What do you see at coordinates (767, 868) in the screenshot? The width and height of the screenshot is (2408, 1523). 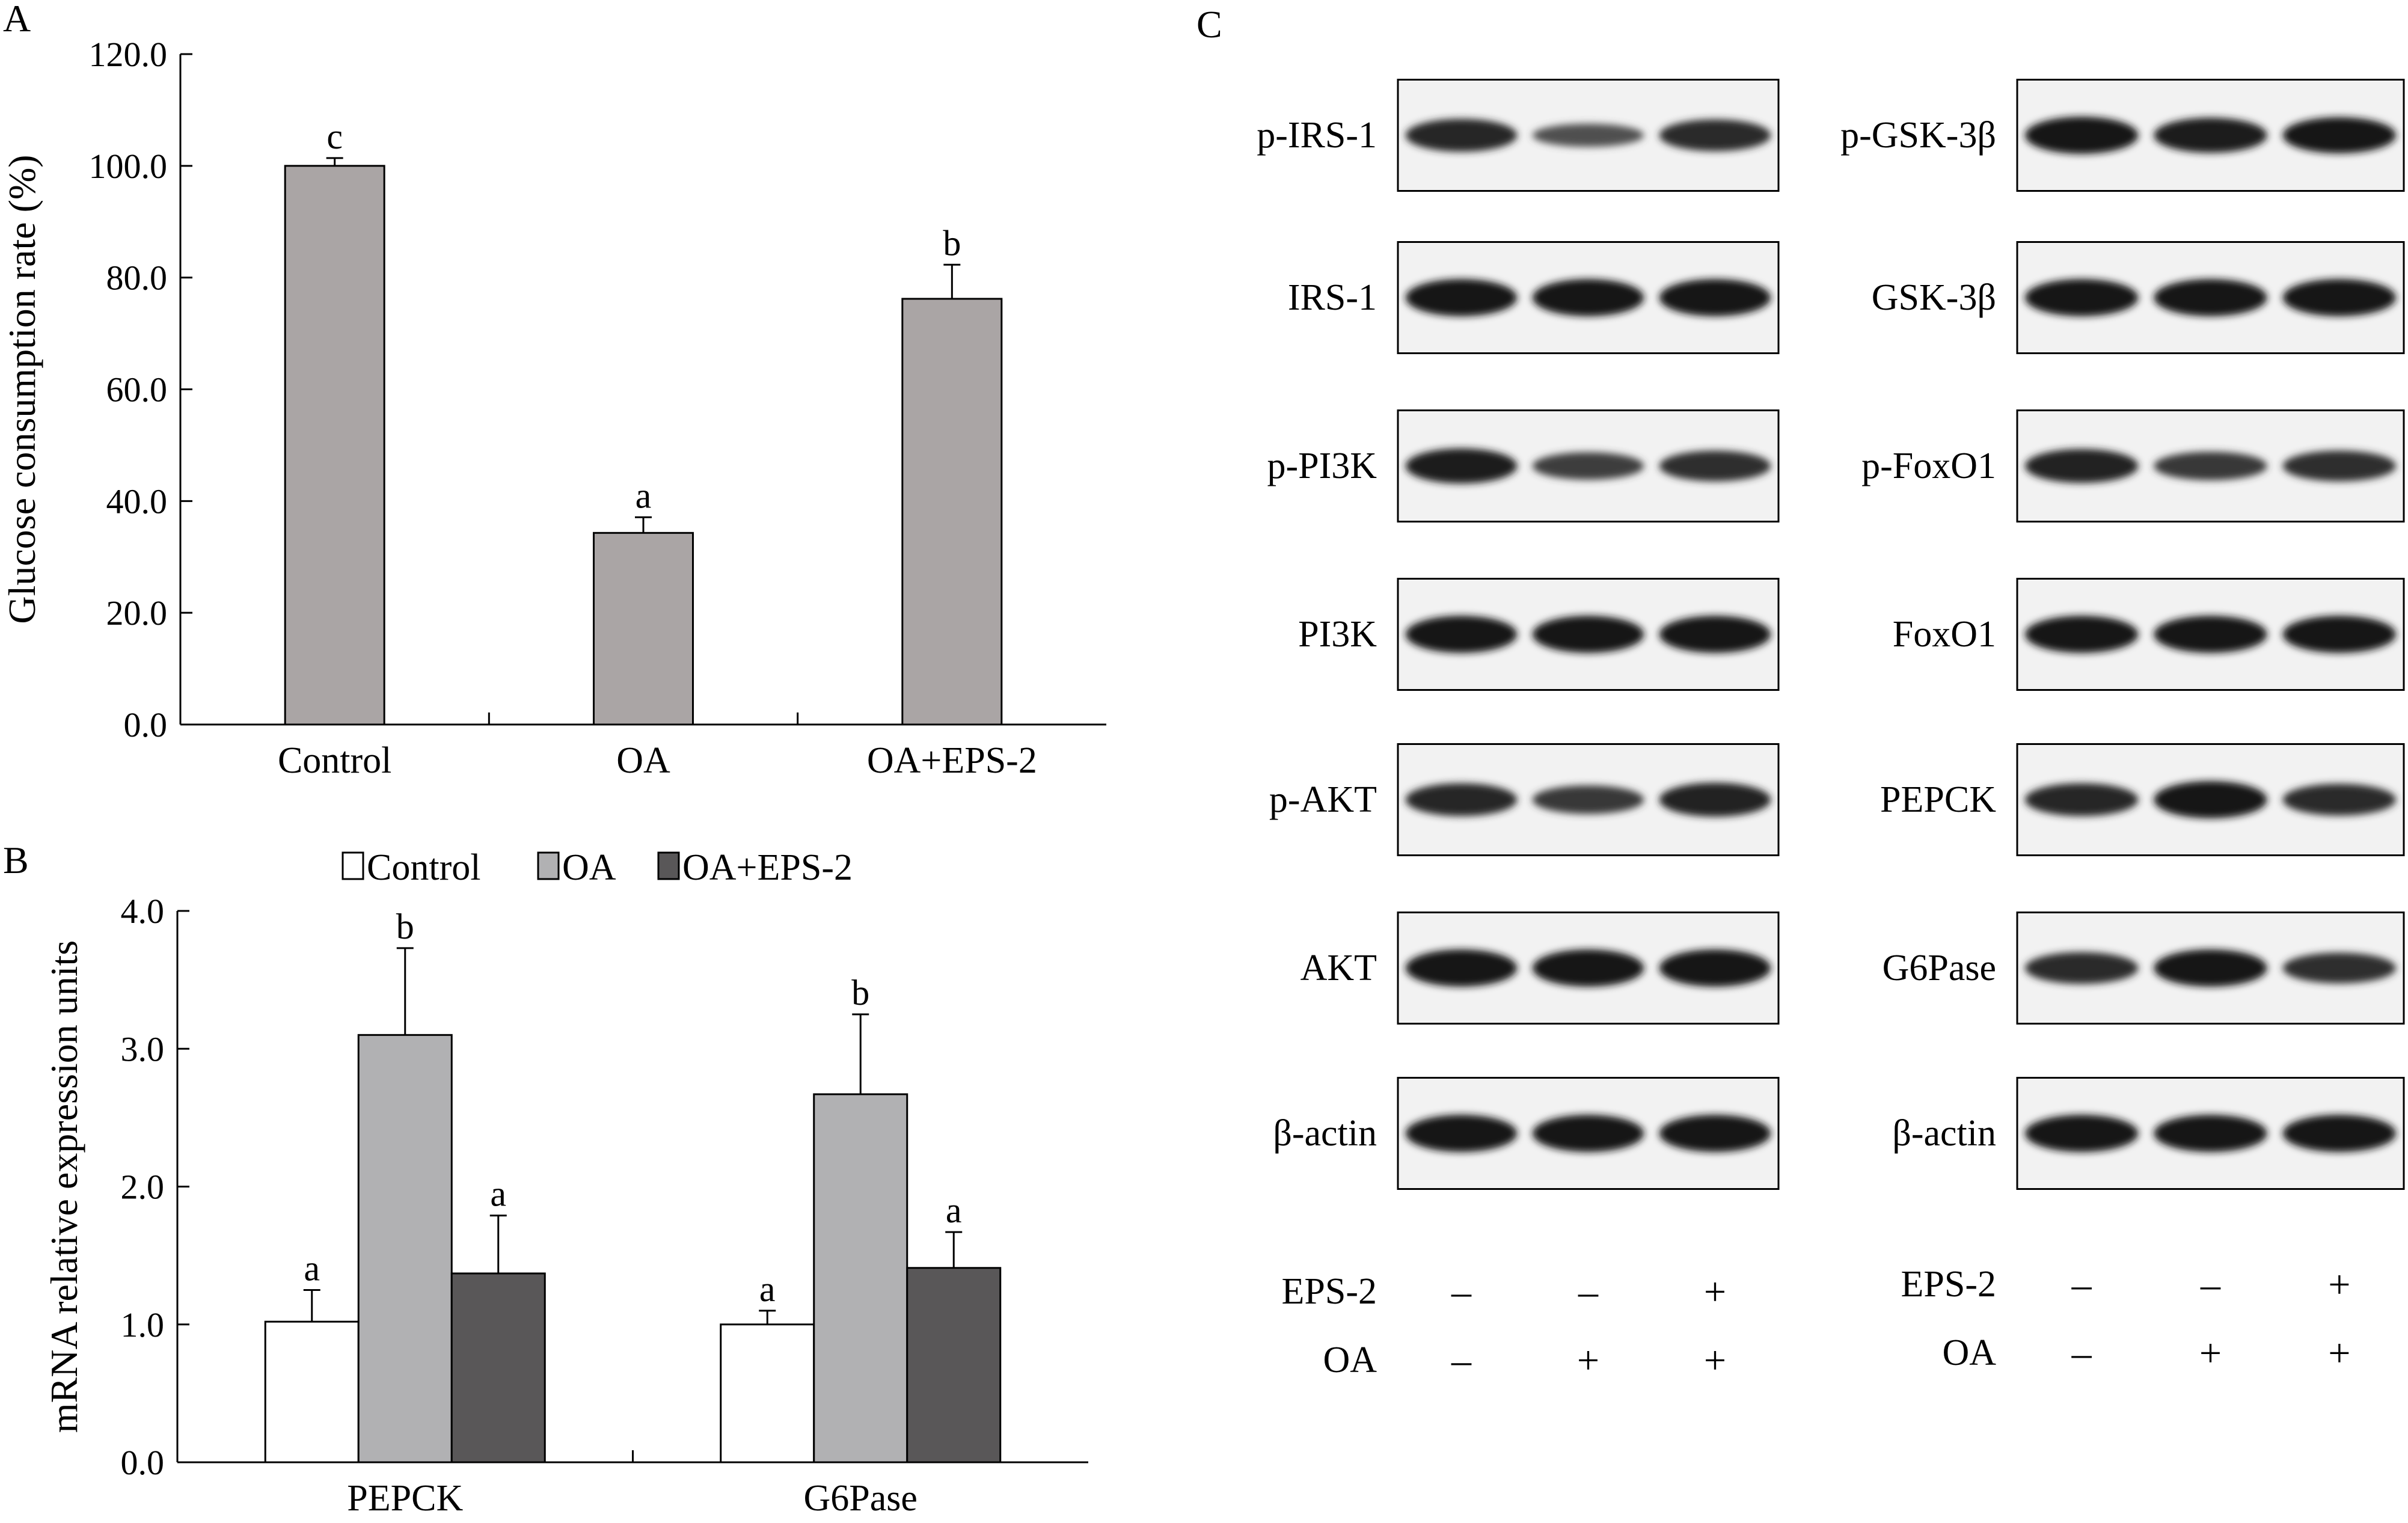 I see `legend-label: OA+EPS-2` at bounding box center [767, 868].